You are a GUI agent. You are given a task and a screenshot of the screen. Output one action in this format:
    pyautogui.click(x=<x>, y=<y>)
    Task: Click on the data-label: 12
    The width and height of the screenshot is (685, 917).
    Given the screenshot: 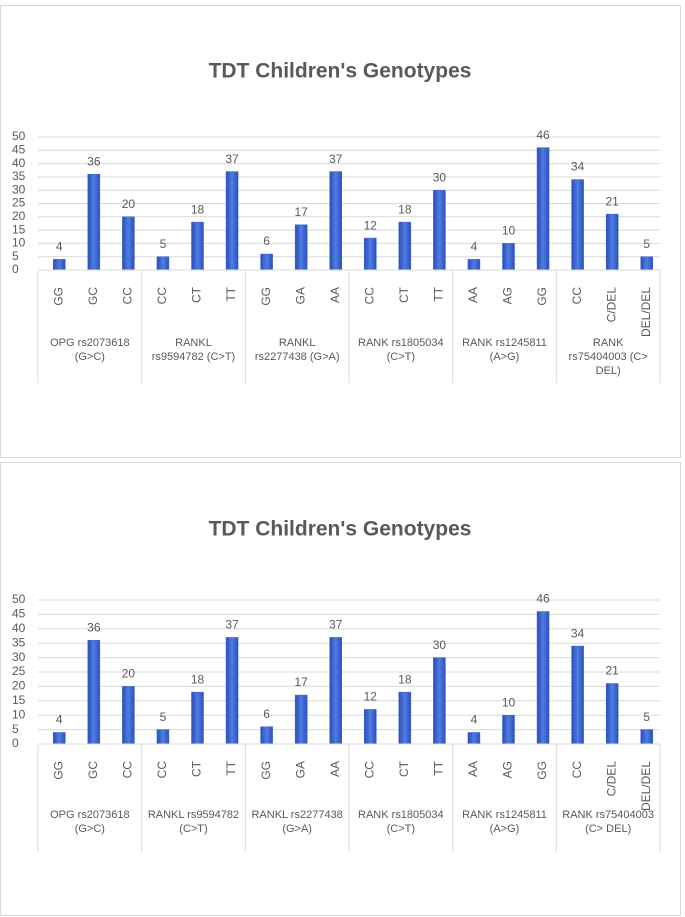 What is the action you would take?
    pyautogui.click(x=371, y=225)
    